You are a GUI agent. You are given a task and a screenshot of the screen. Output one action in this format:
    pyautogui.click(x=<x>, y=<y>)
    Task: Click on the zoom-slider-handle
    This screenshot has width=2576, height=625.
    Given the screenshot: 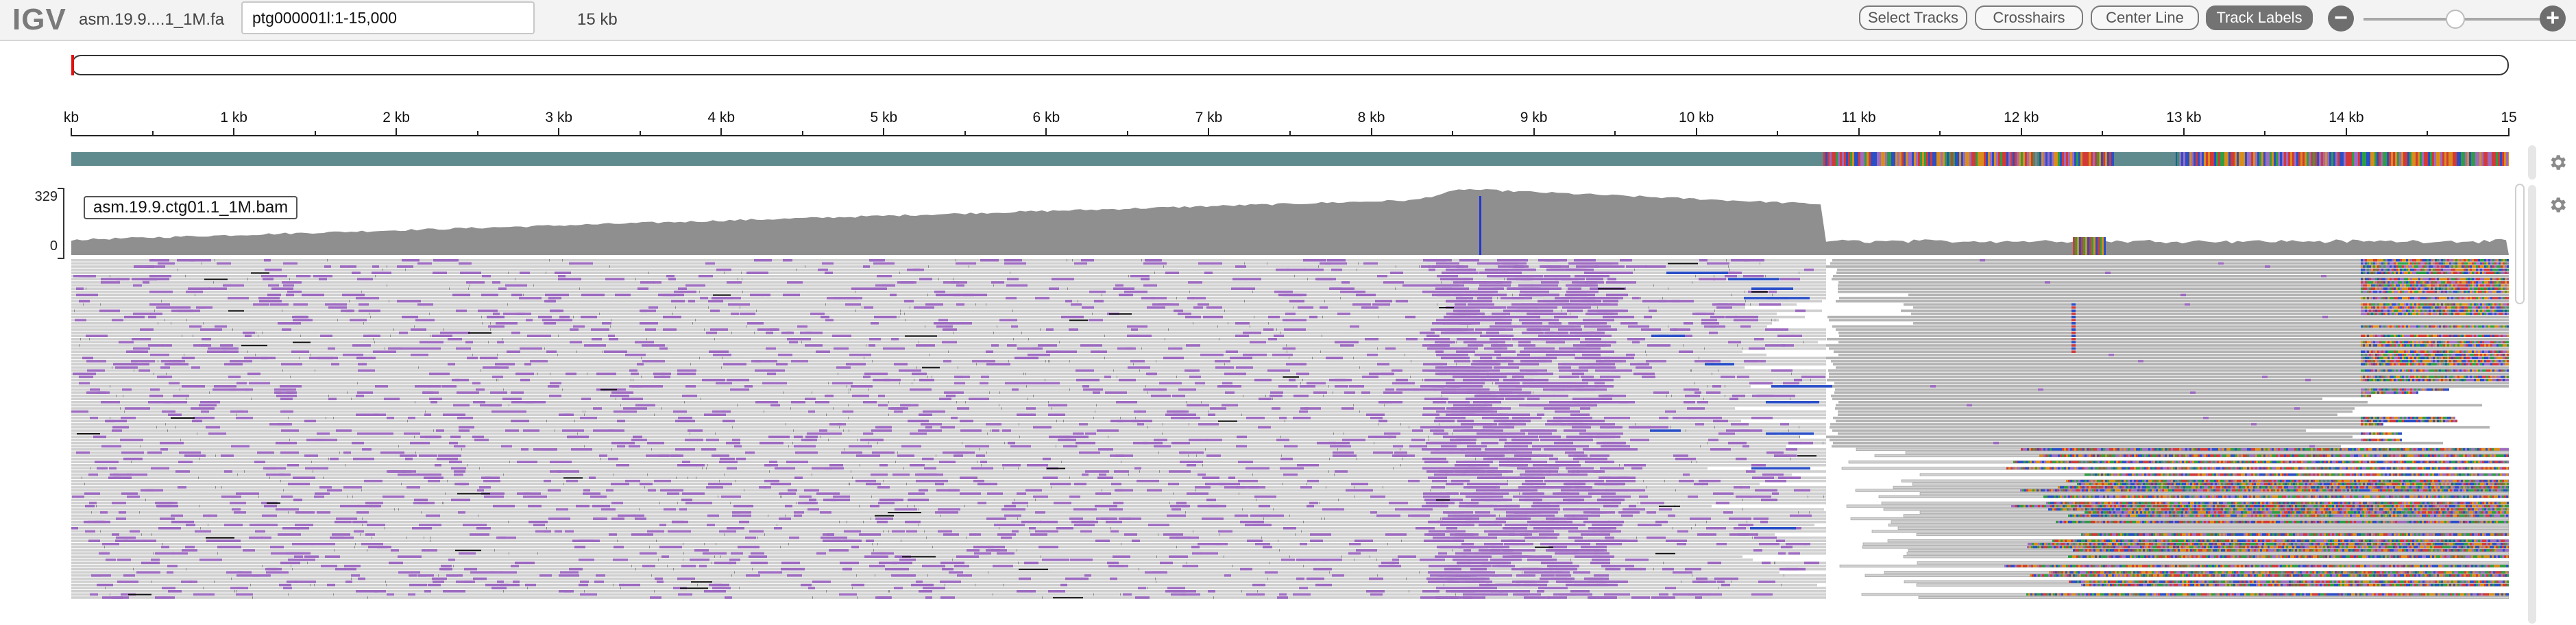 What is the action you would take?
    pyautogui.click(x=2455, y=19)
    